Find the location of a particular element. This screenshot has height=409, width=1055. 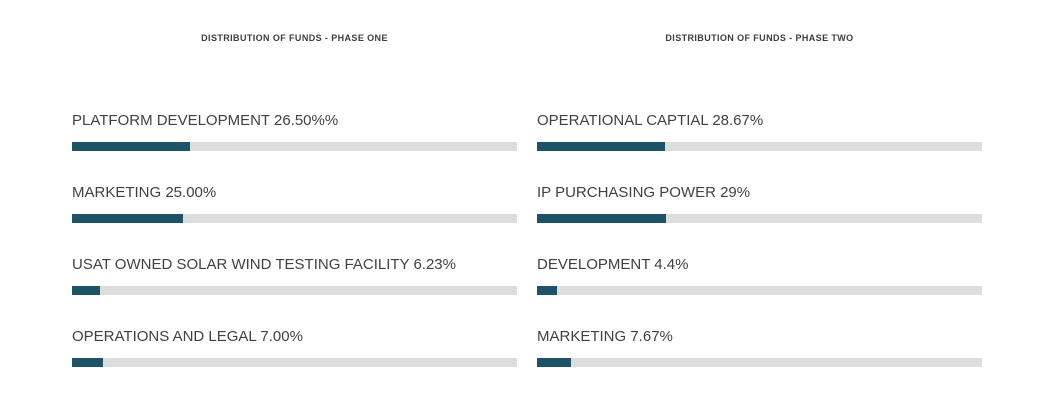

fund-row: MARKETING 7.67% is located at coordinates (759, 347).